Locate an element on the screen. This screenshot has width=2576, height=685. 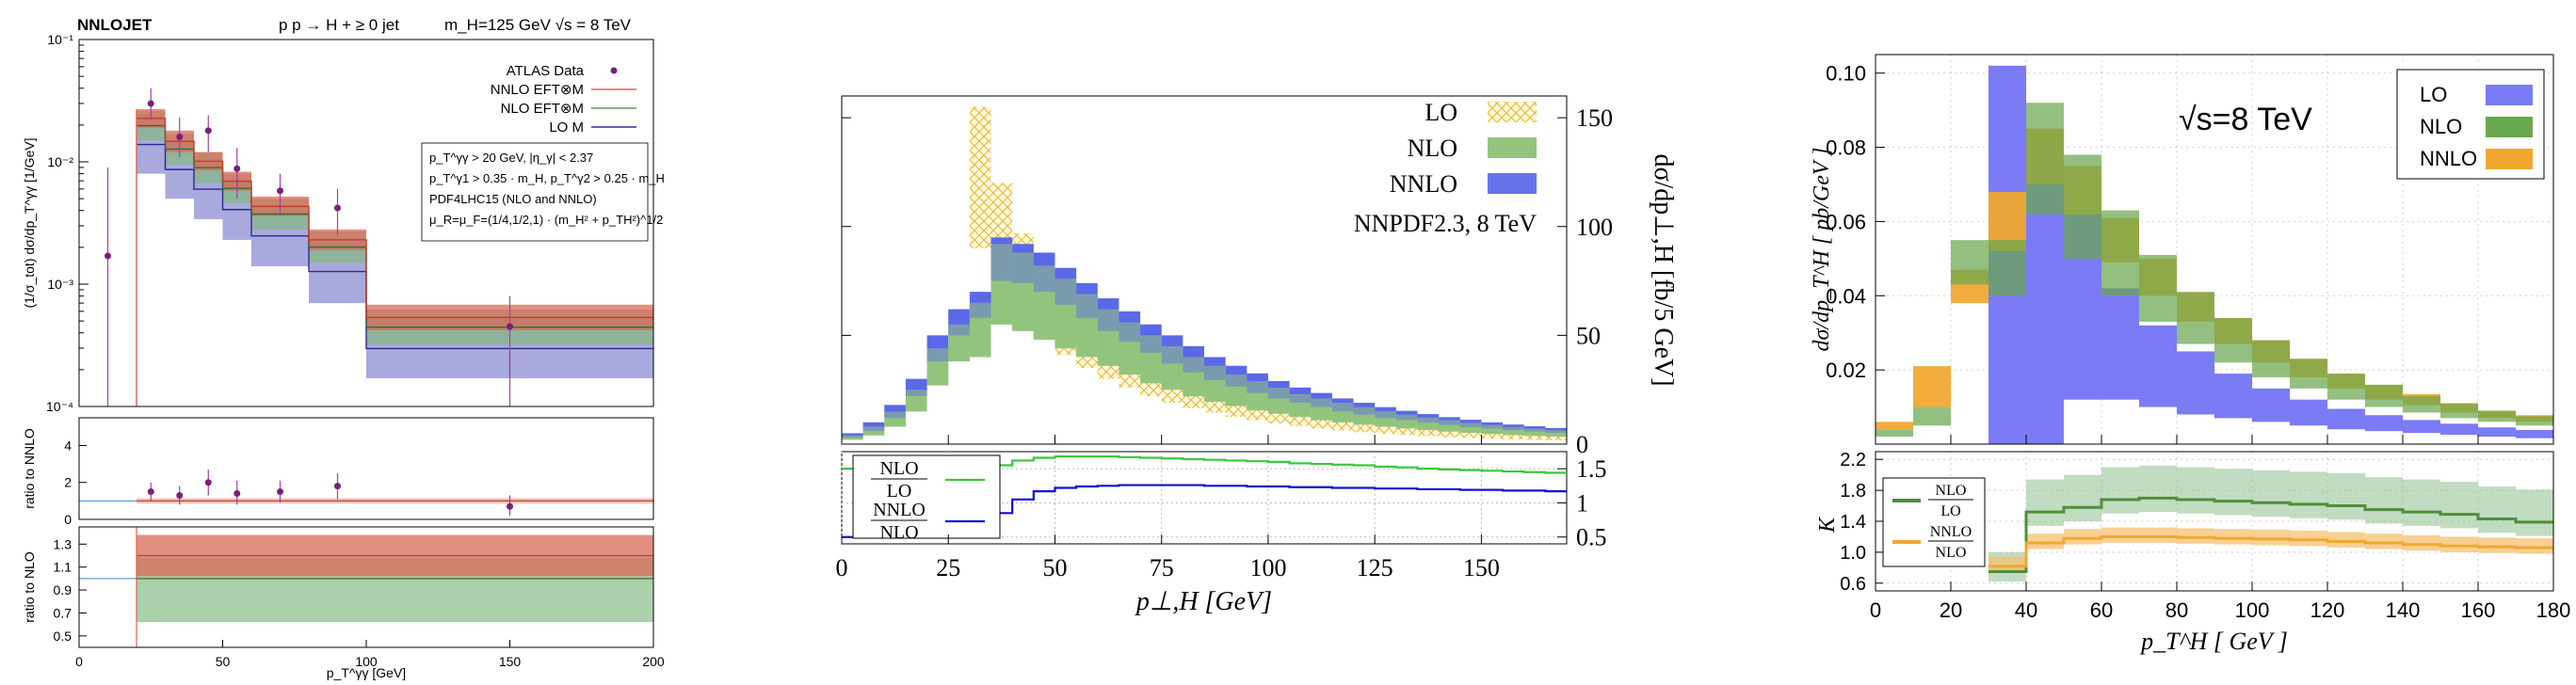
ratio-tick-label: 1.5 is located at coordinates (1591, 469).